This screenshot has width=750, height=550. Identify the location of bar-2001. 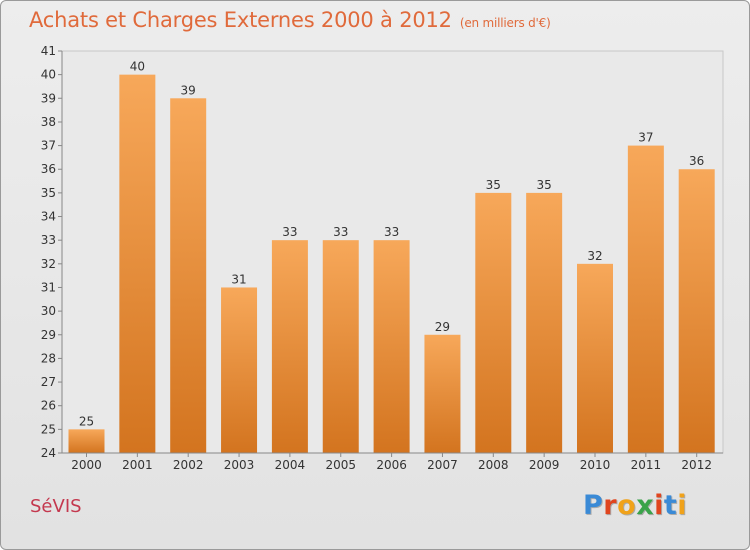
(137, 263).